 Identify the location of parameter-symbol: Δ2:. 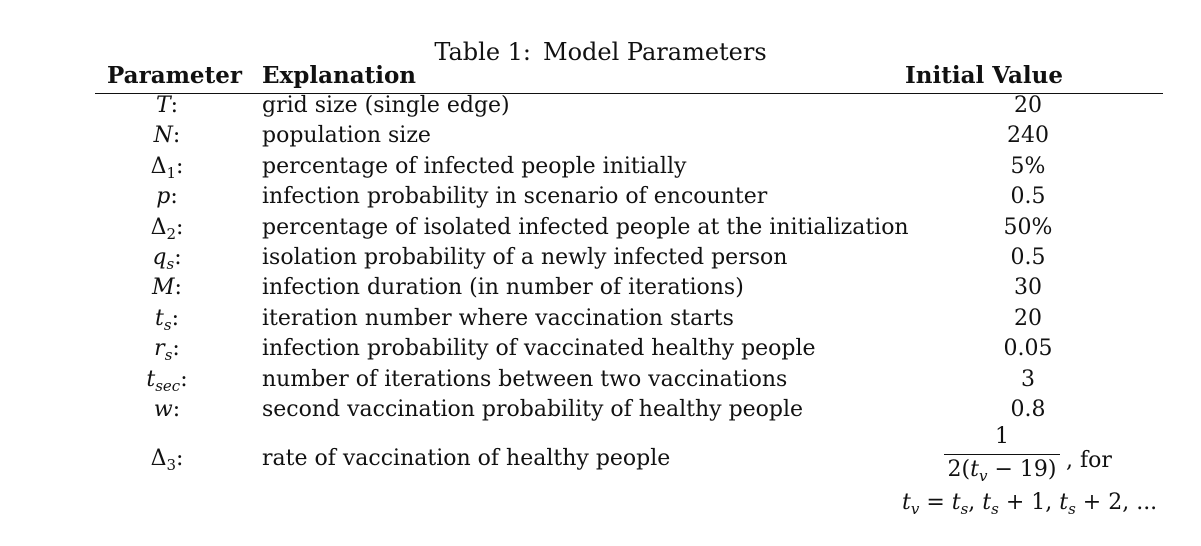
(167, 229).